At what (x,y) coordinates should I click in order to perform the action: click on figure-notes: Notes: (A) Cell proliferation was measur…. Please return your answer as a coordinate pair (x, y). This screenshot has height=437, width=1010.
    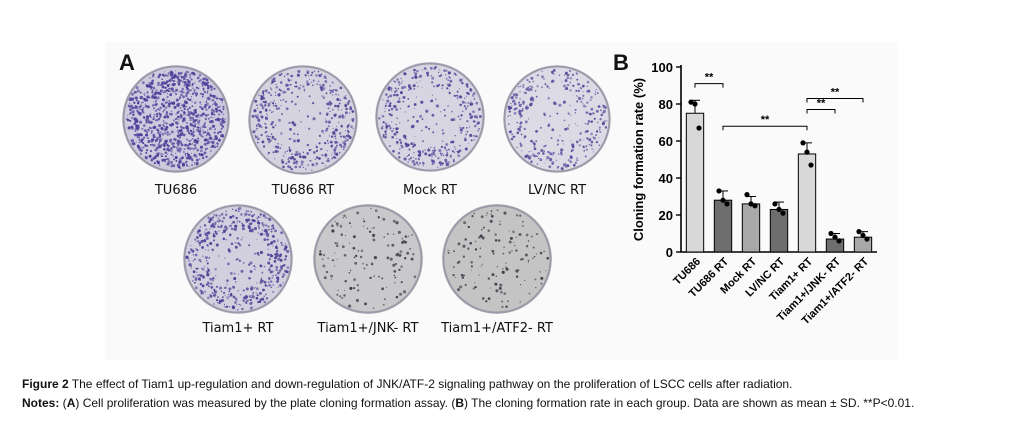
    Looking at the image, I should click on (468, 403).